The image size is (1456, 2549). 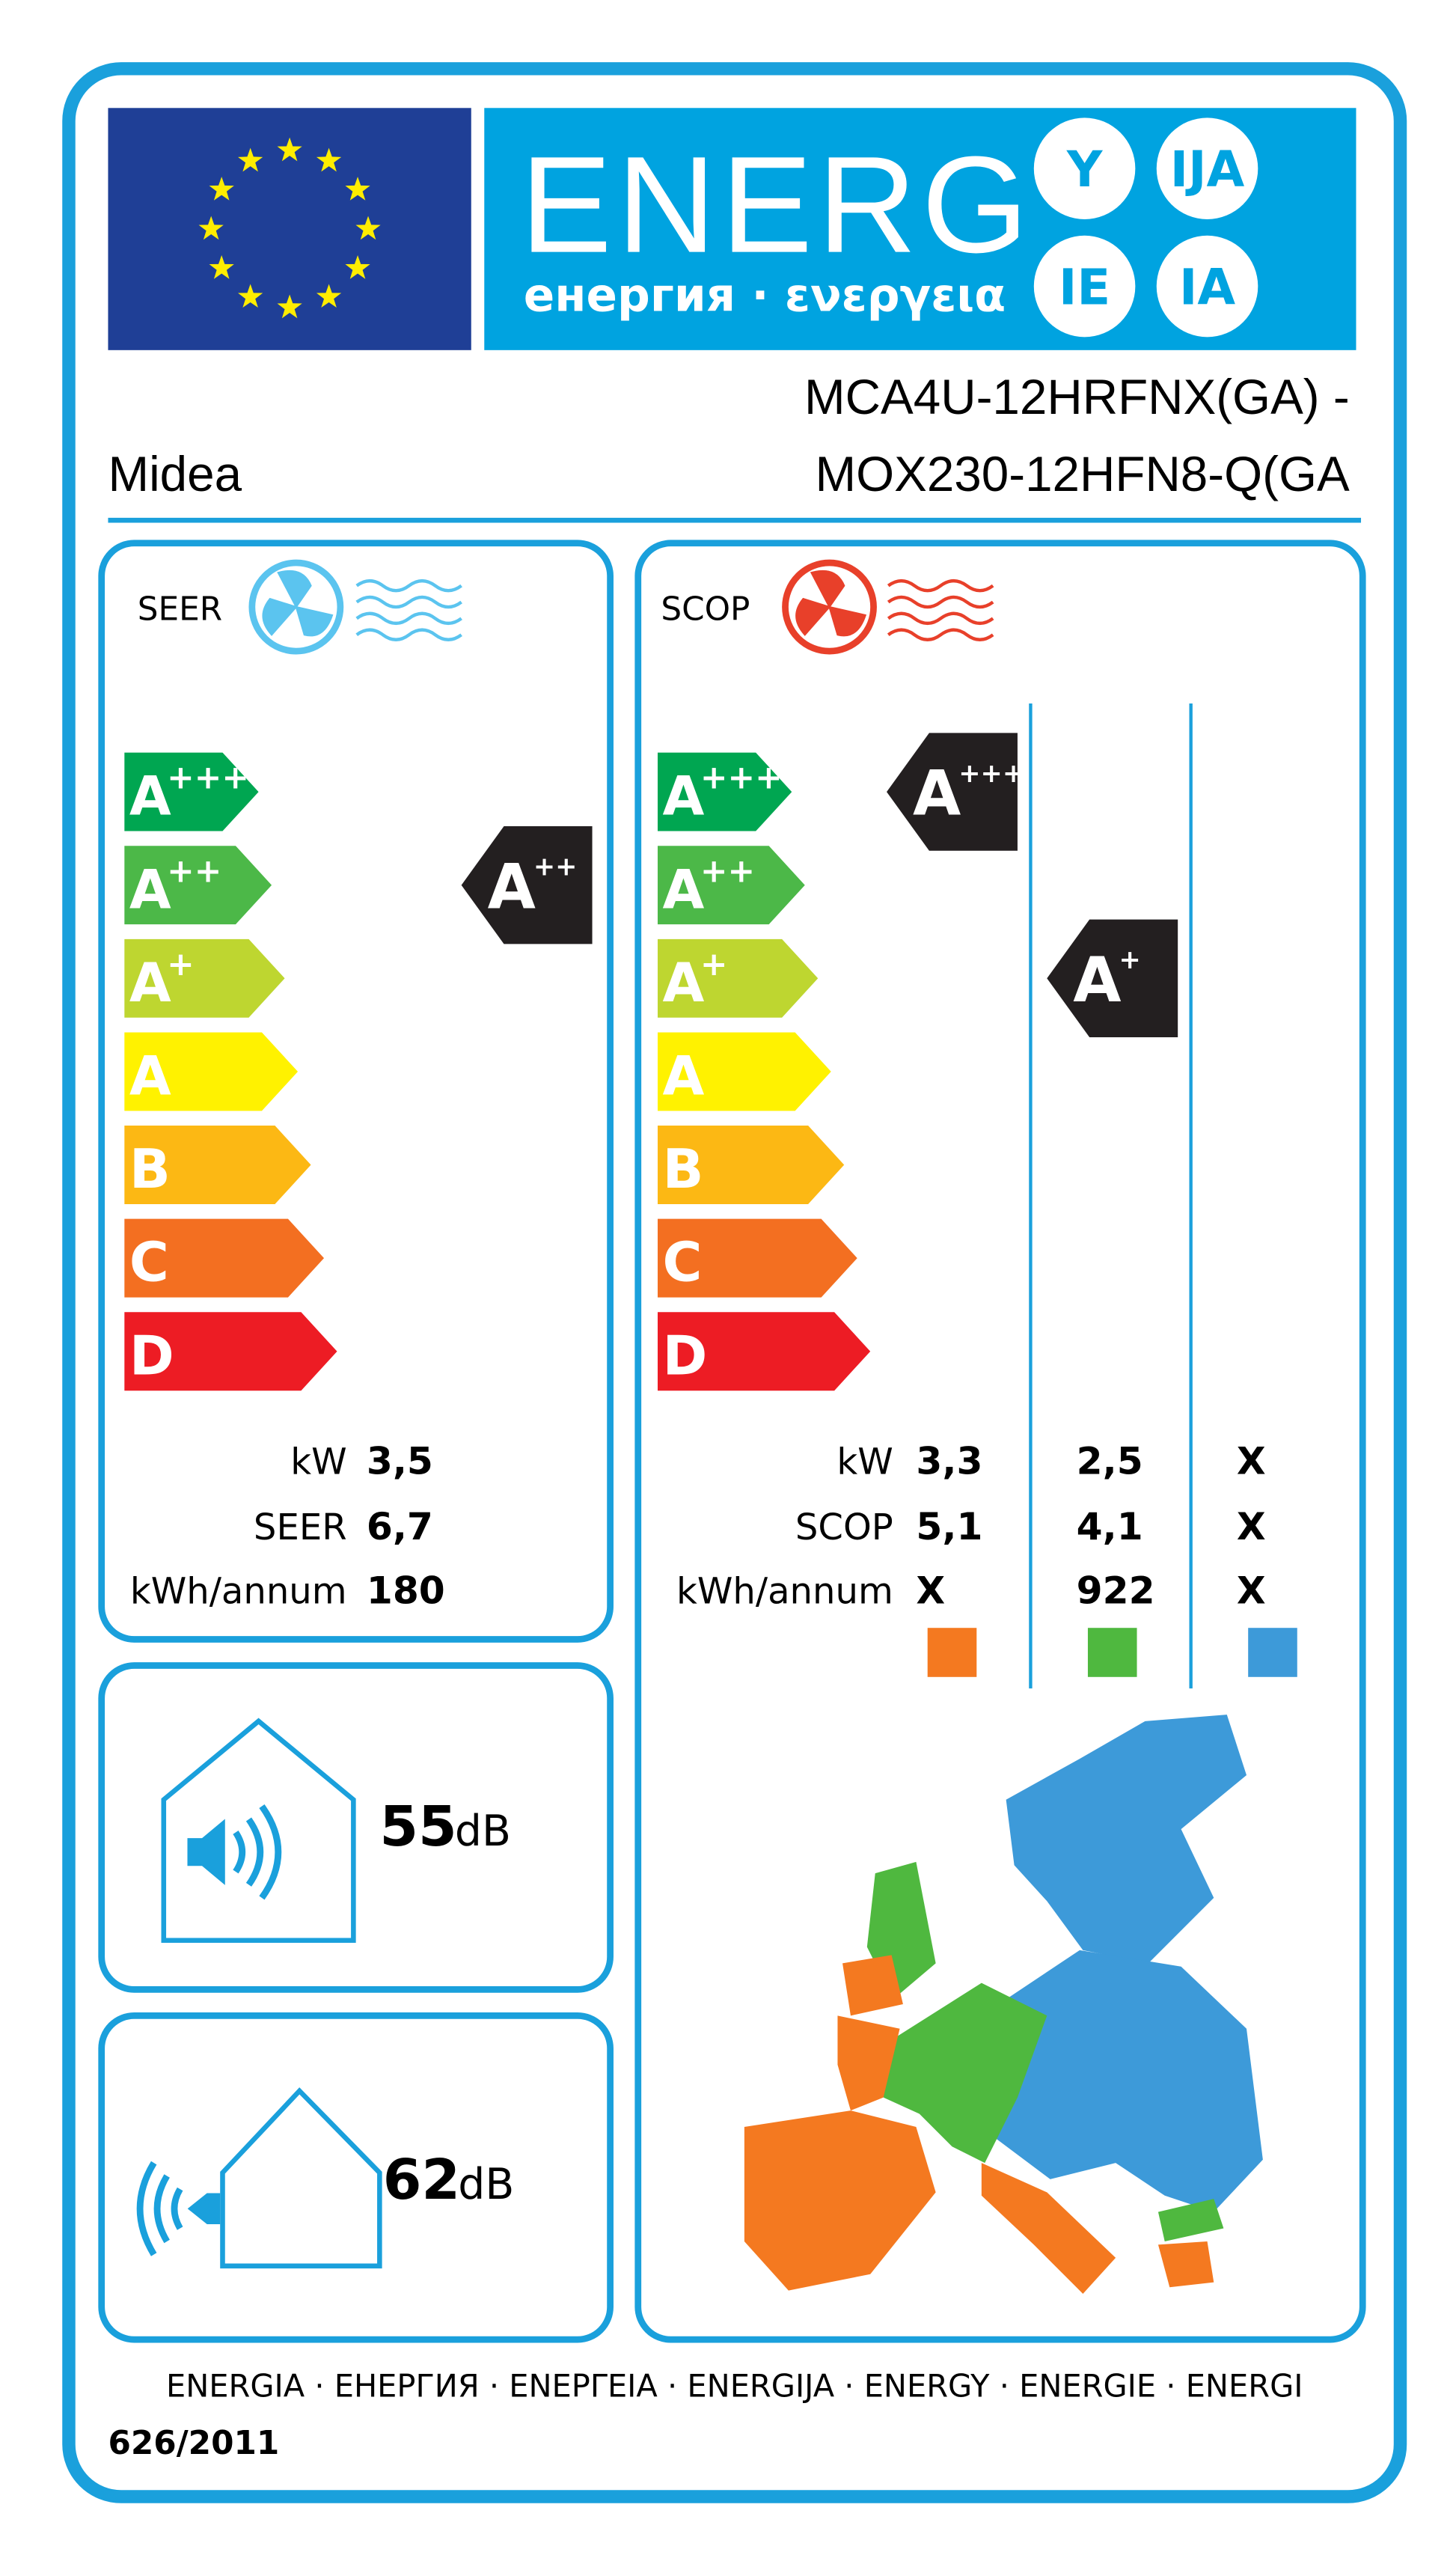 What do you see at coordinates (193, 2443) in the screenshot?
I see `regulation: 626/2011` at bounding box center [193, 2443].